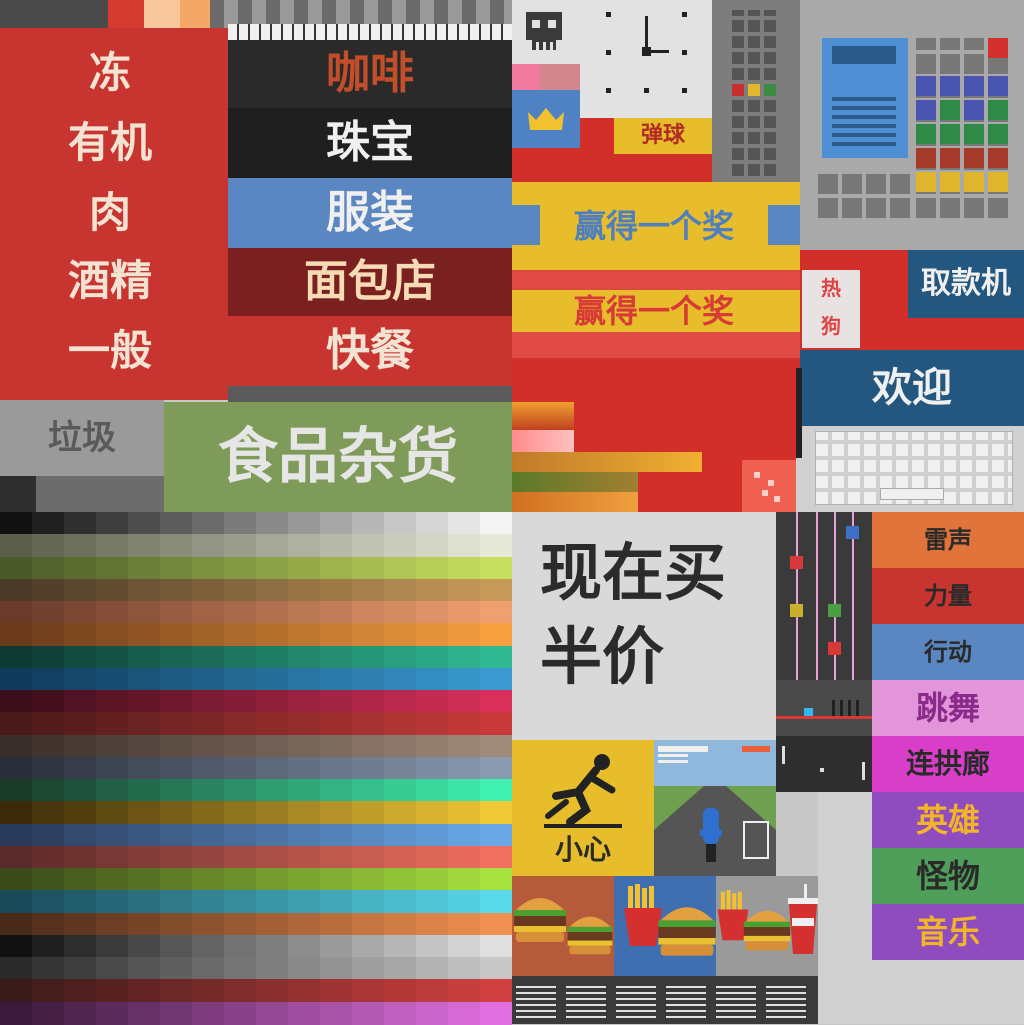  What do you see at coordinates (109, 72) in the screenshot?
I see `sign-frozen: 冻` at bounding box center [109, 72].